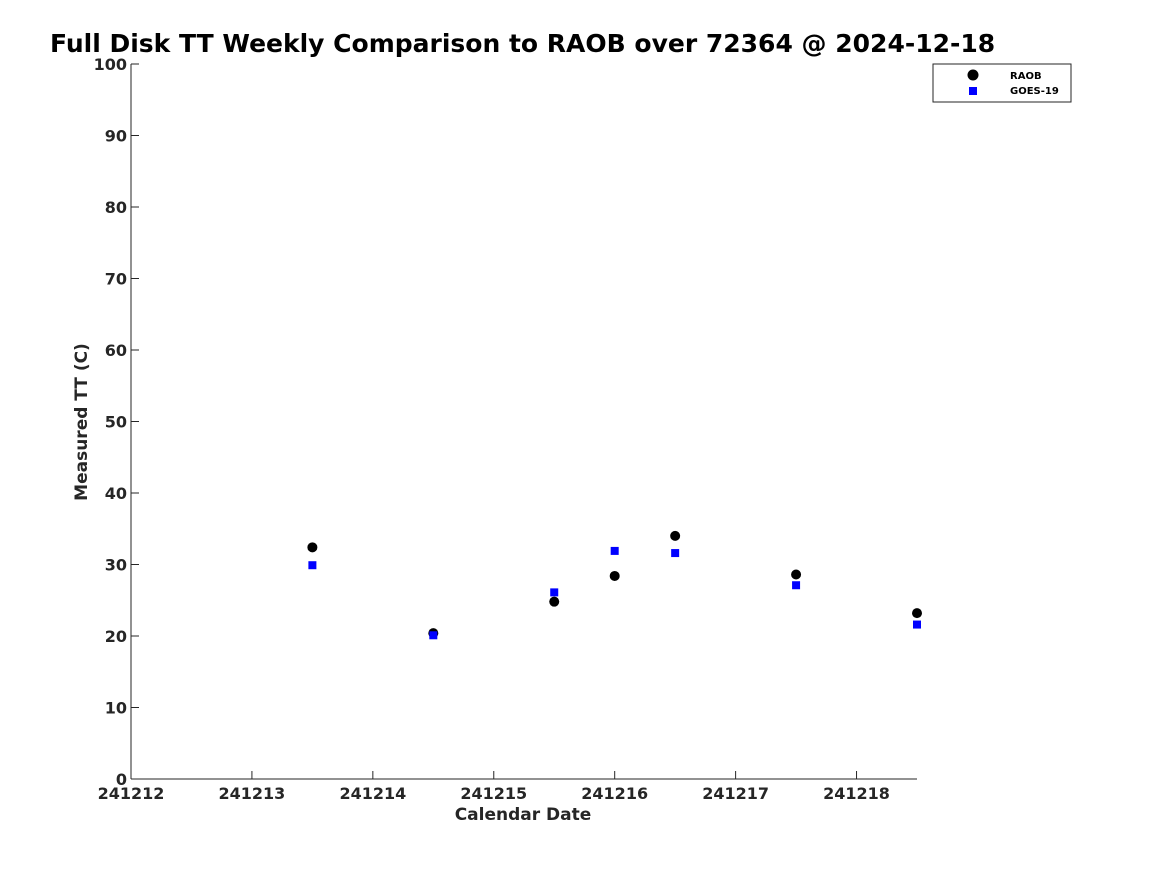 The image size is (1167, 875). What do you see at coordinates (110, 64) in the screenshot?
I see `y-tick-label: 100` at bounding box center [110, 64].